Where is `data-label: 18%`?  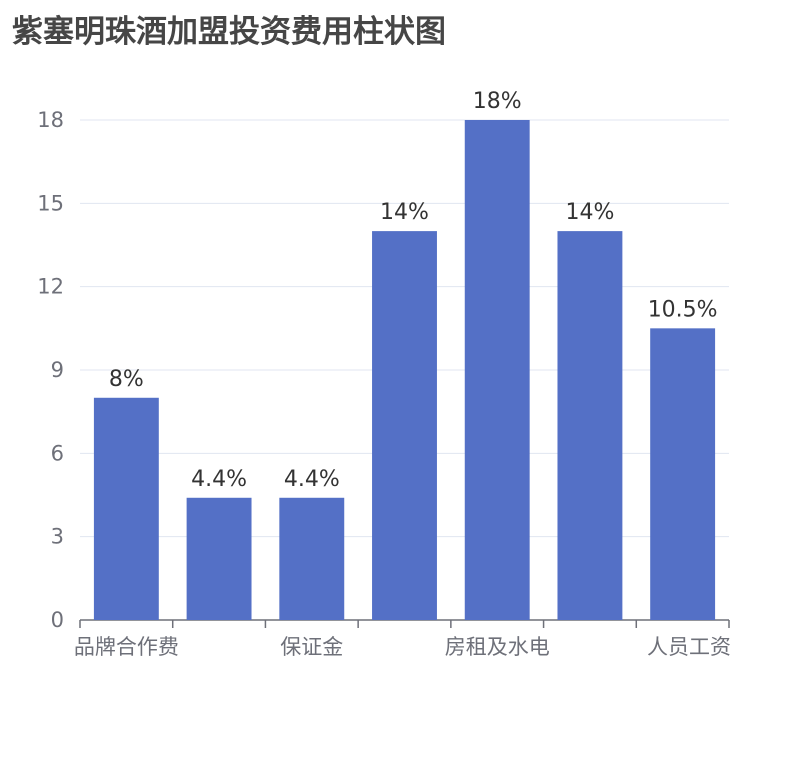 data-label: 18% is located at coordinates (497, 101).